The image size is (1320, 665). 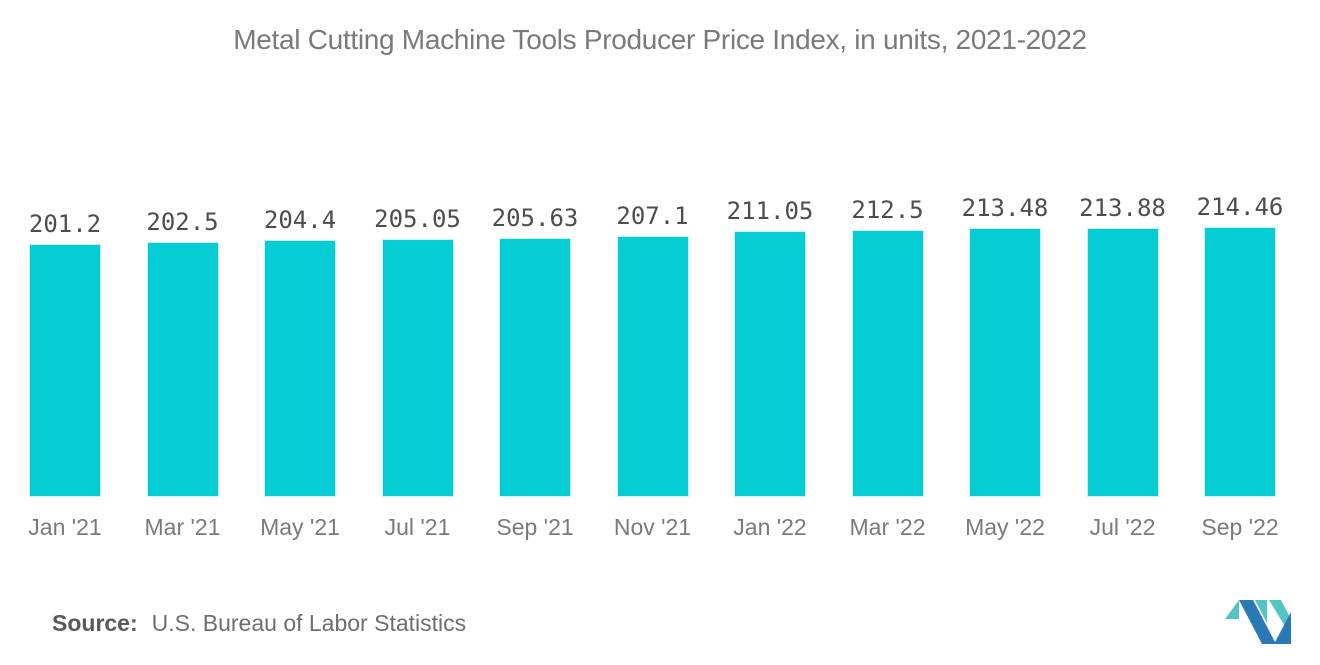 What do you see at coordinates (770, 211) in the screenshot?
I see `bar-value-label: 211.05` at bounding box center [770, 211].